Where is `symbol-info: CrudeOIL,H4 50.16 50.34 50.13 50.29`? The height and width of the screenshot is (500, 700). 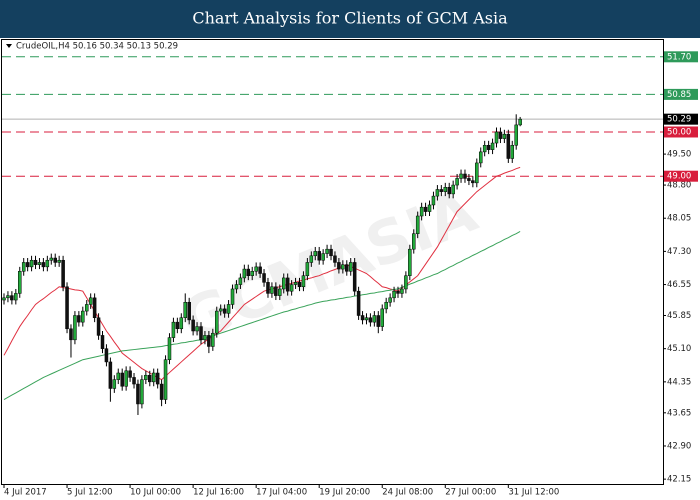
symbol-info: CrudeOIL,H4 50.16 50.34 50.13 50.29 is located at coordinates (97, 47).